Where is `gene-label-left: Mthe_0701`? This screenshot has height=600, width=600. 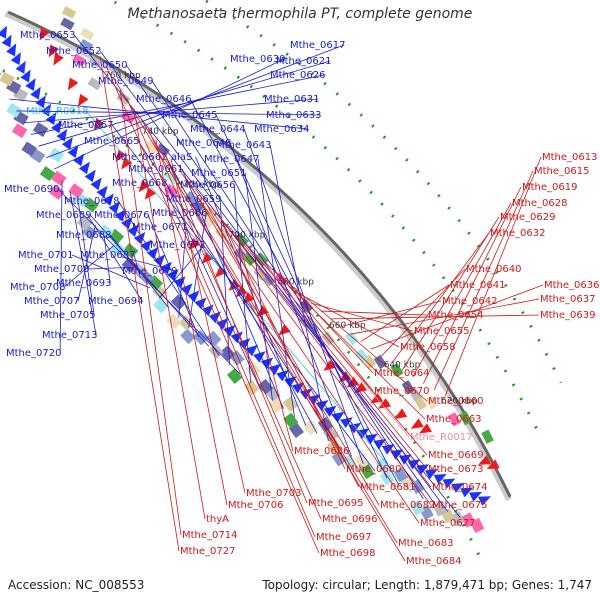 gene-label-left: Mthe_0701 is located at coordinates (46, 255).